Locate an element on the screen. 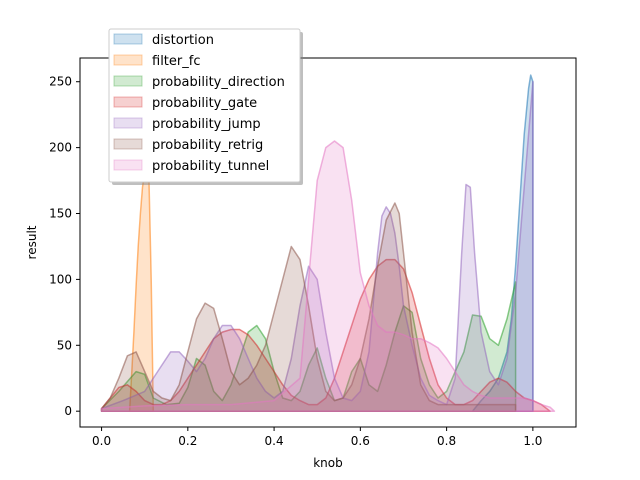 Image resolution: width=640 pixels, height=480 pixels. legend-swatch-probability-tunnel is located at coordinates (128, 165).